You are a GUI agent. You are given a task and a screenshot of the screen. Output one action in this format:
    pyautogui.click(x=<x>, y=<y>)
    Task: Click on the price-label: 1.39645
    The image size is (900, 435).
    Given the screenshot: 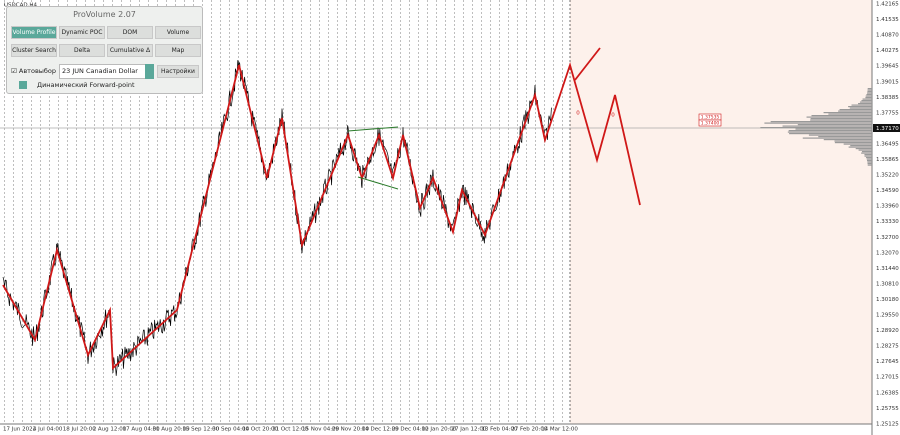 What is the action you would take?
    pyautogui.click(x=887, y=67)
    